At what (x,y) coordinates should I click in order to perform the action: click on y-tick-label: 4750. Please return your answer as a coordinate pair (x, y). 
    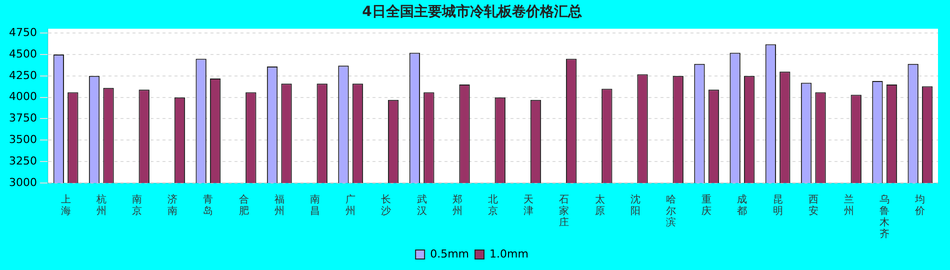
    Looking at the image, I should click on (22, 32).